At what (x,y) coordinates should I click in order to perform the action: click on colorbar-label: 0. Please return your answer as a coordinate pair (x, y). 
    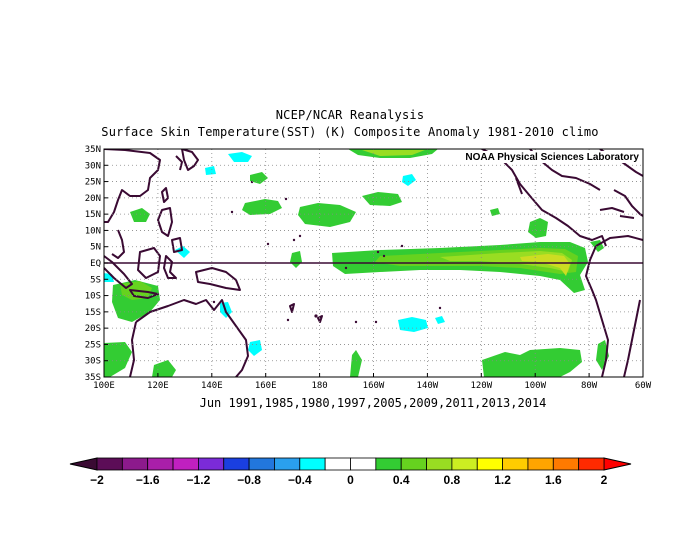
    Looking at the image, I should click on (350, 480).